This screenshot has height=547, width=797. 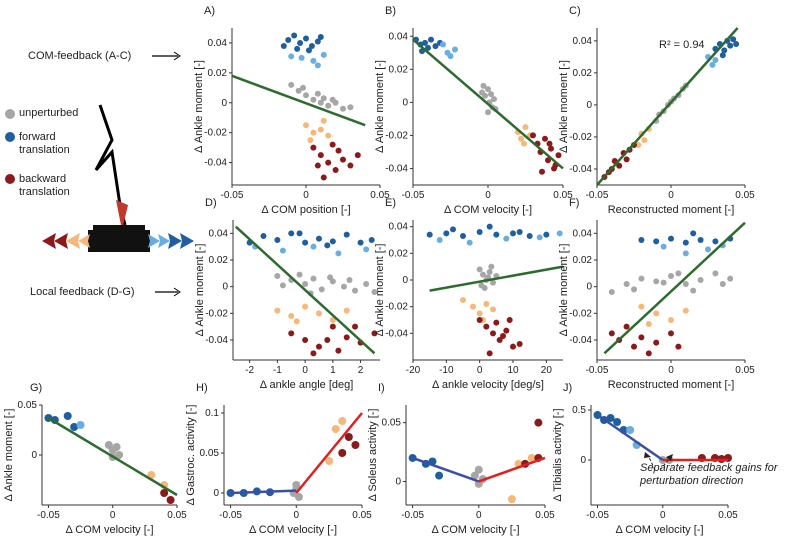 I want to click on panel-label: G), so click(x=36, y=388).